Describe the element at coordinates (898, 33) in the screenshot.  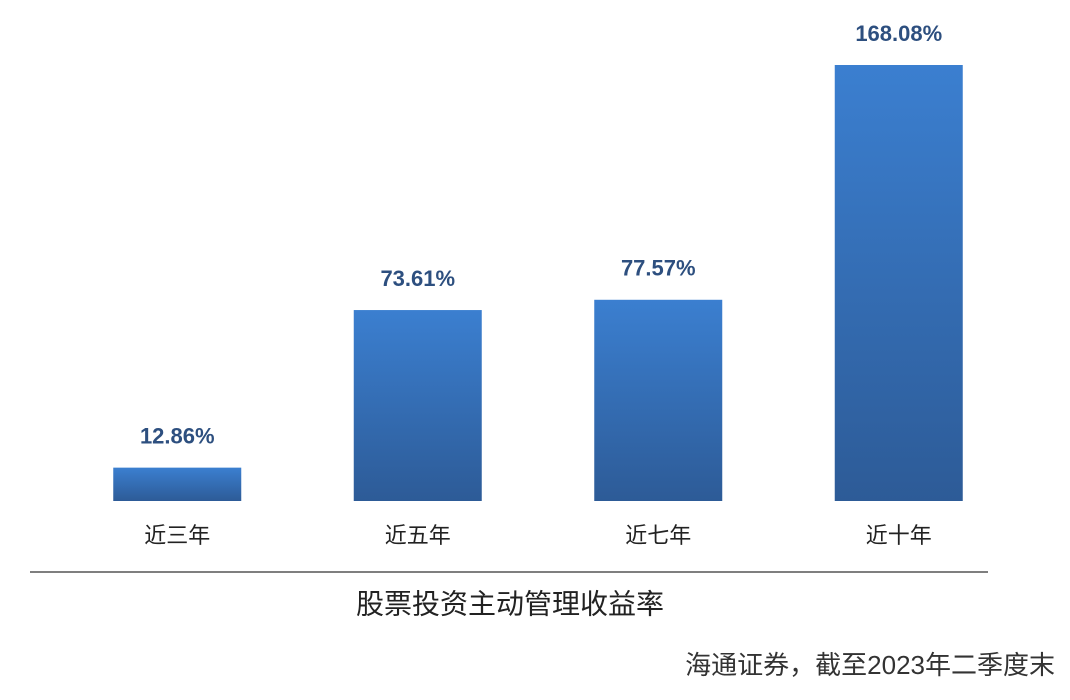
I see `value-label: 168.08%` at that location.